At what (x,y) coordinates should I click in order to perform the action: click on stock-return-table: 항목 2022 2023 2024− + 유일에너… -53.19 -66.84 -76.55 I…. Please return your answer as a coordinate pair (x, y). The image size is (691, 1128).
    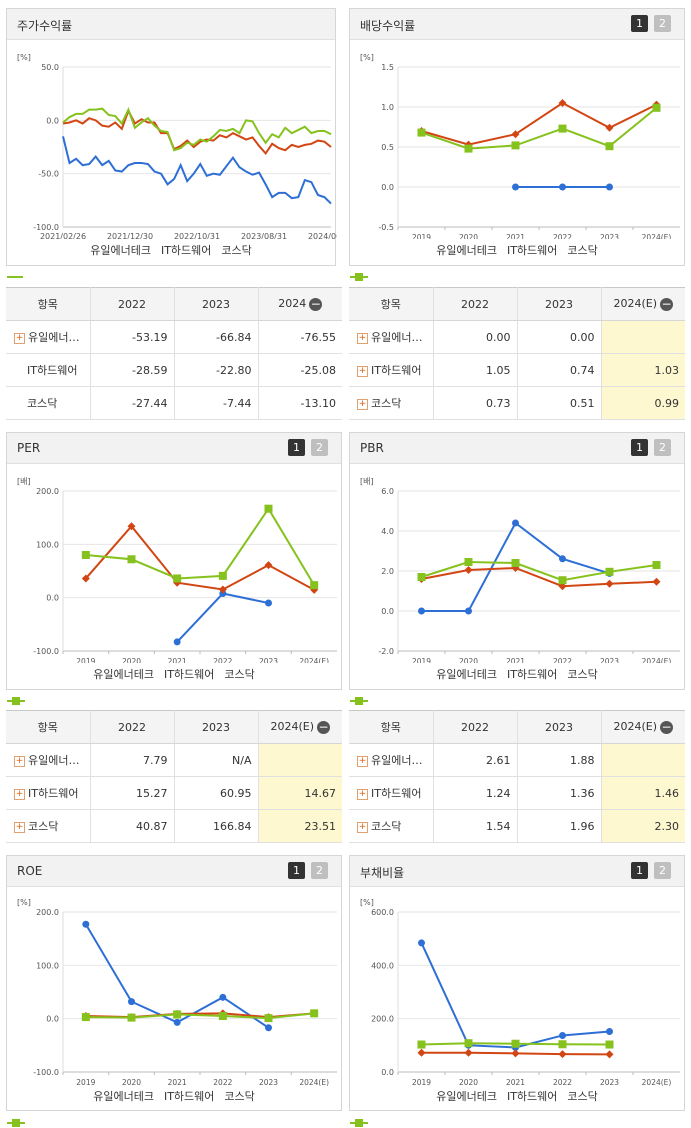
    Looking at the image, I should click on (174, 353).